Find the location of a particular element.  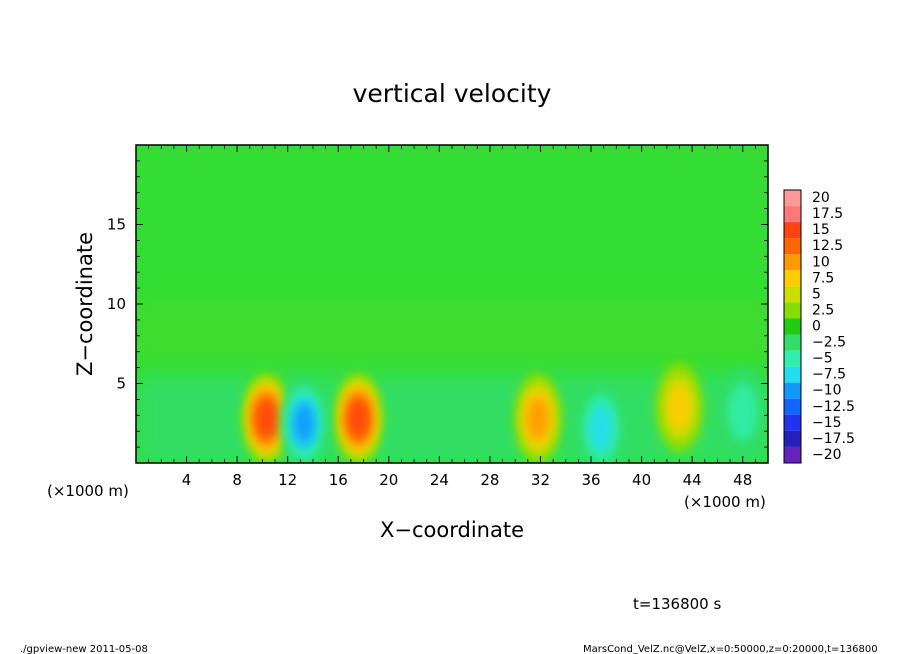

footer-left: ./gpview-new 2011-05-08 is located at coordinates (84, 649).